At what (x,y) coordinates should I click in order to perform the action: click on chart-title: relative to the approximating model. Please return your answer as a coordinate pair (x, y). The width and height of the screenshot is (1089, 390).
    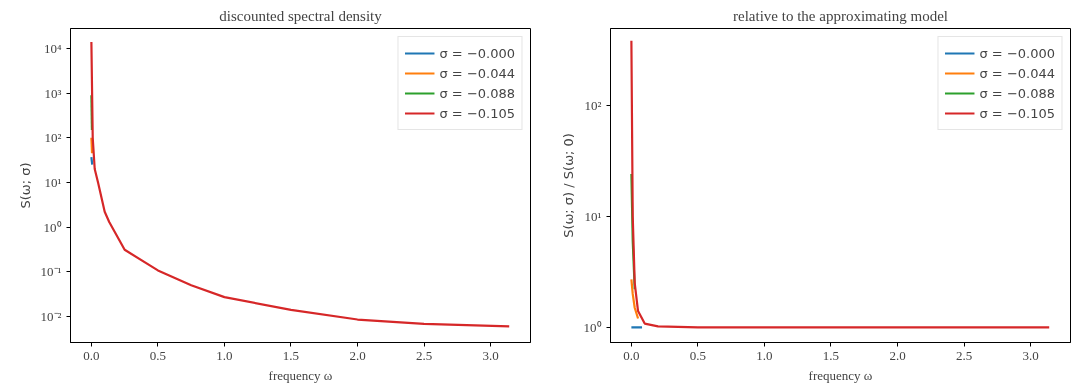
    Looking at the image, I should click on (840, 15).